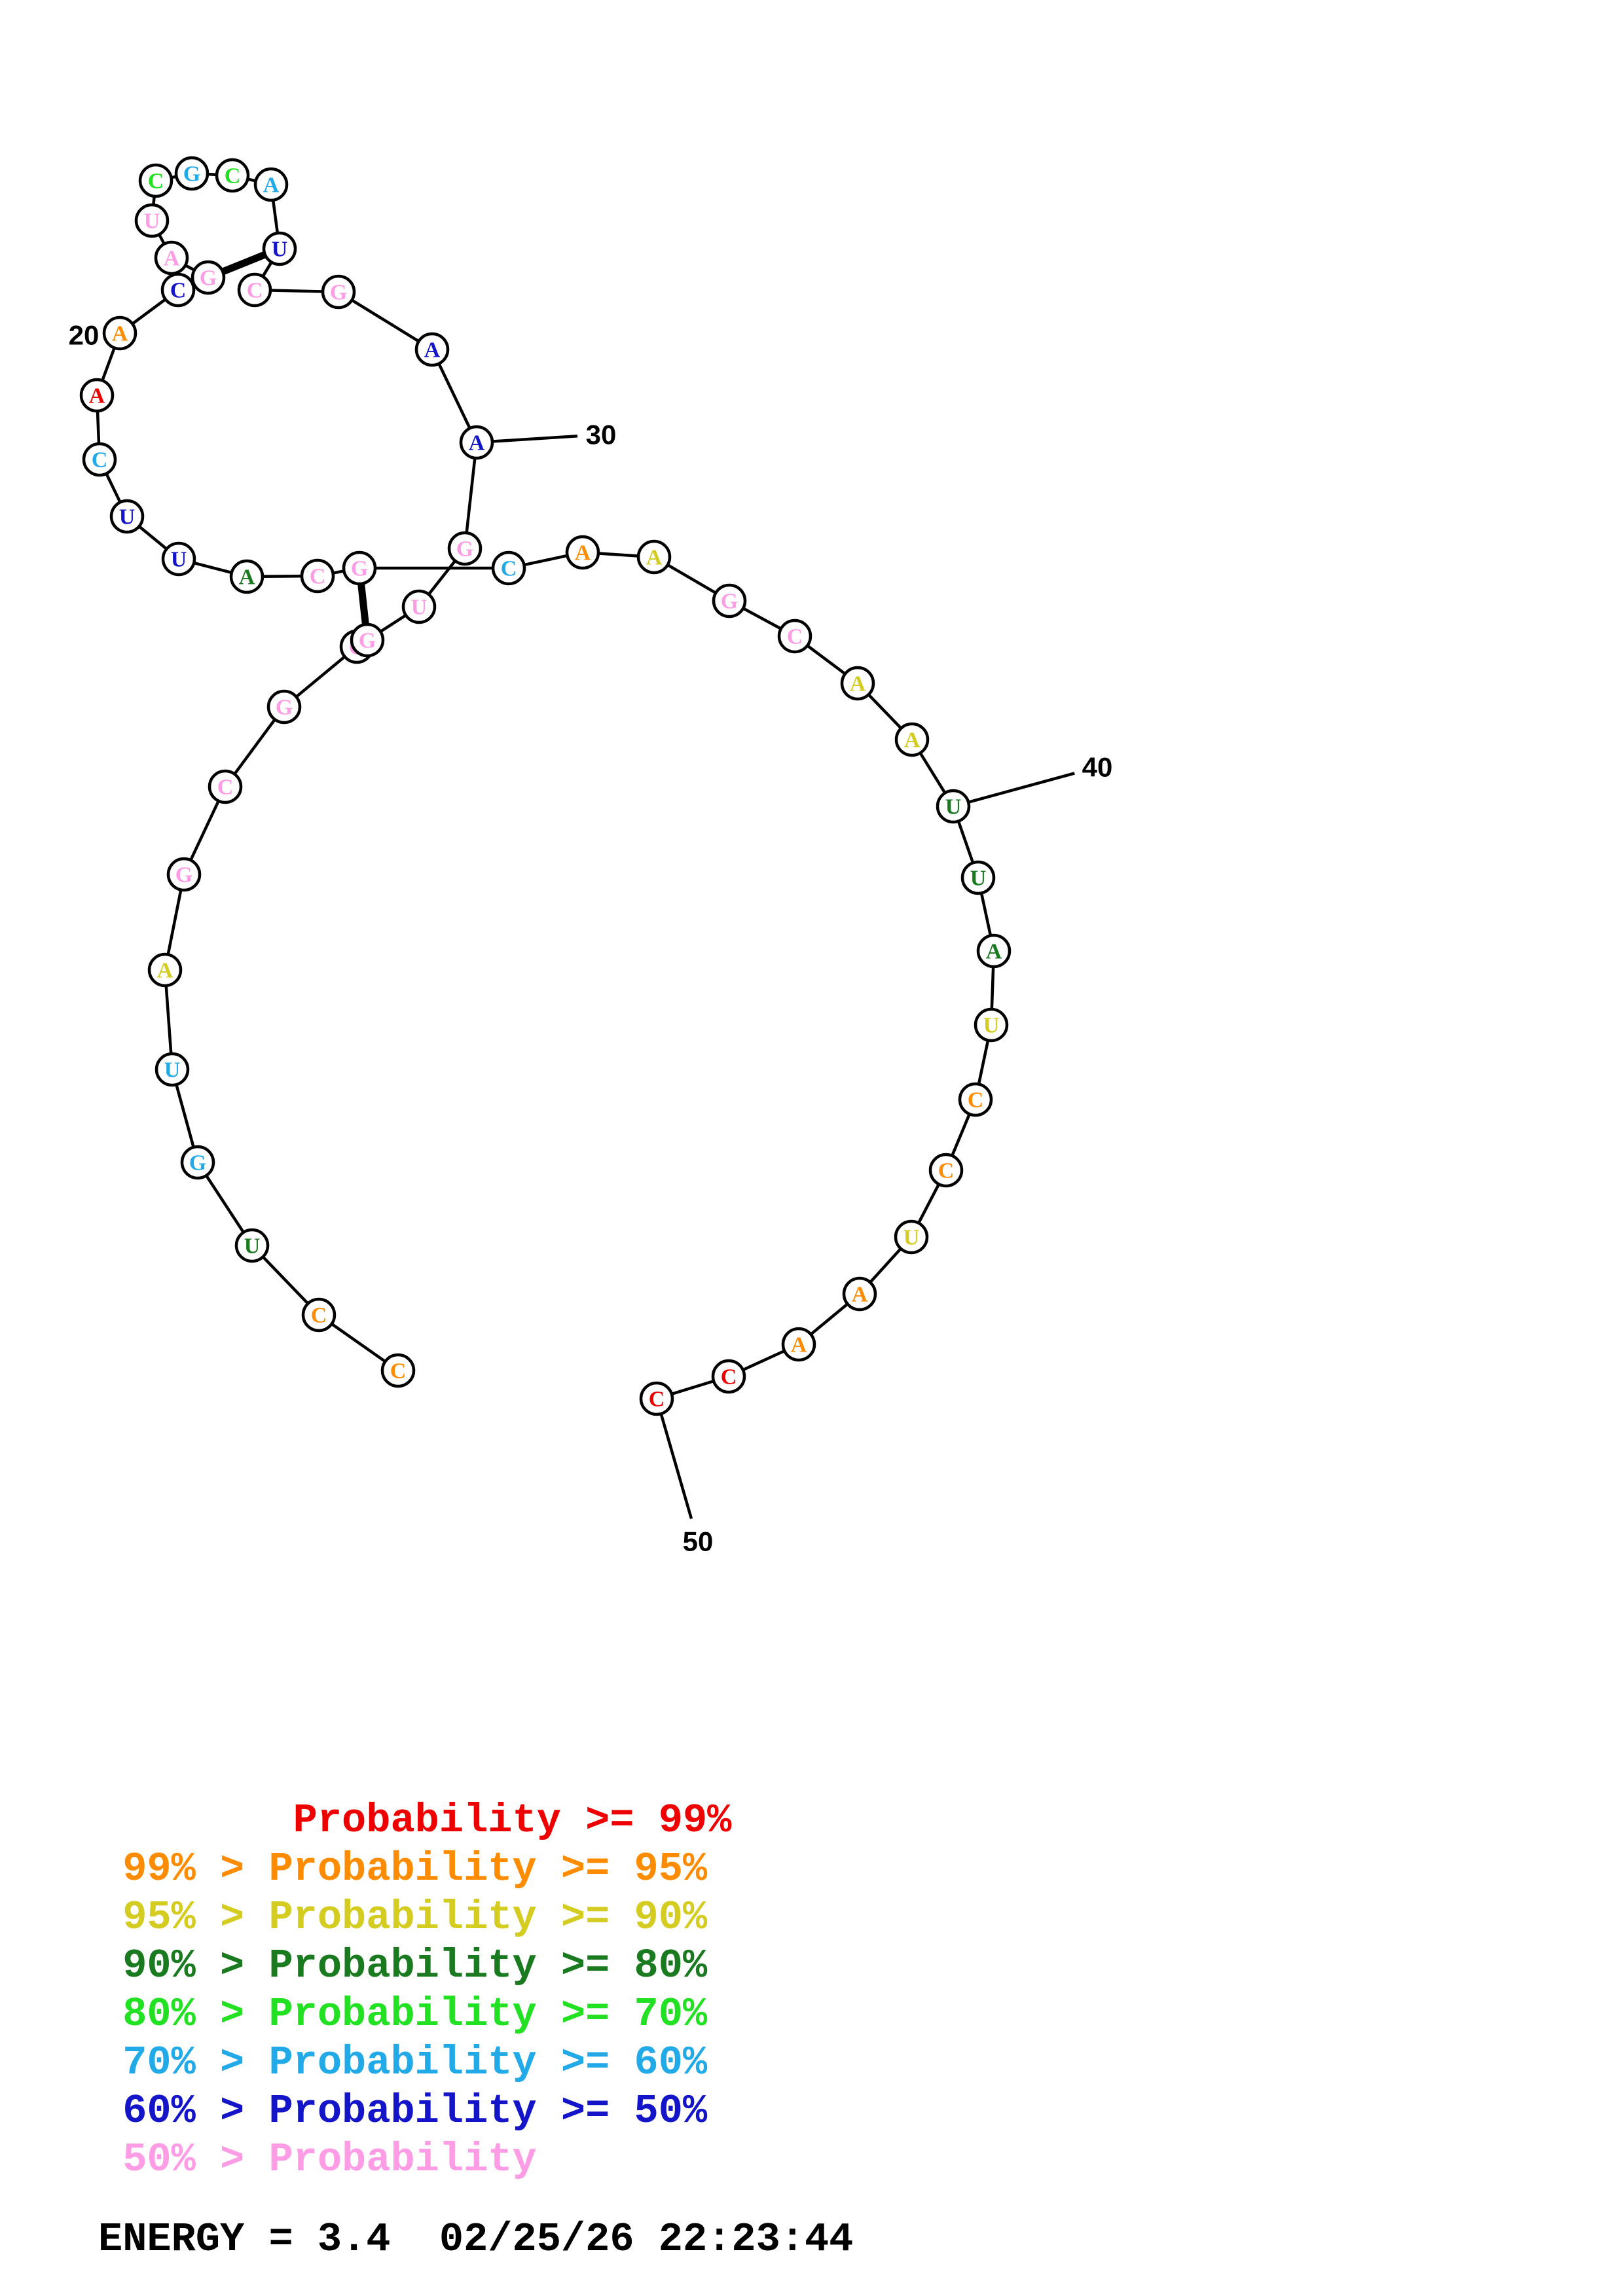 This screenshot has width=1623, height=2296. Describe the element at coordinates (403, 2014) in the screenshot. I see `legend-row: 80% > Probability >= 70%` at that location.